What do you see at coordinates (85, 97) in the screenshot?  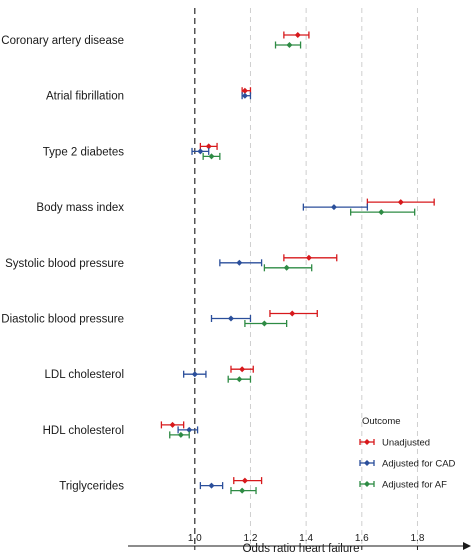 I see `category-label: Atrial fibrillation` at bounding box center [85, 97].